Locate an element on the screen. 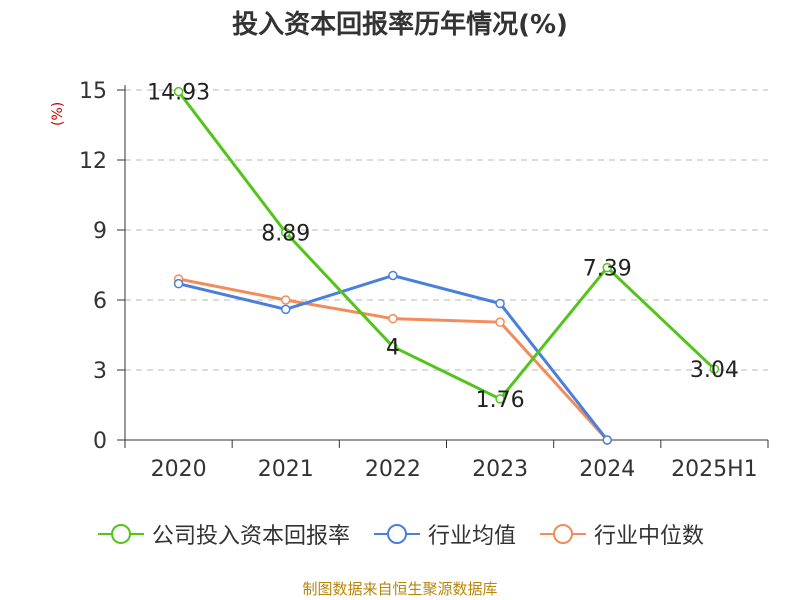 This screenshot has height=600, width=800. legend-swatch-blue is located at coordinates (396, 534).